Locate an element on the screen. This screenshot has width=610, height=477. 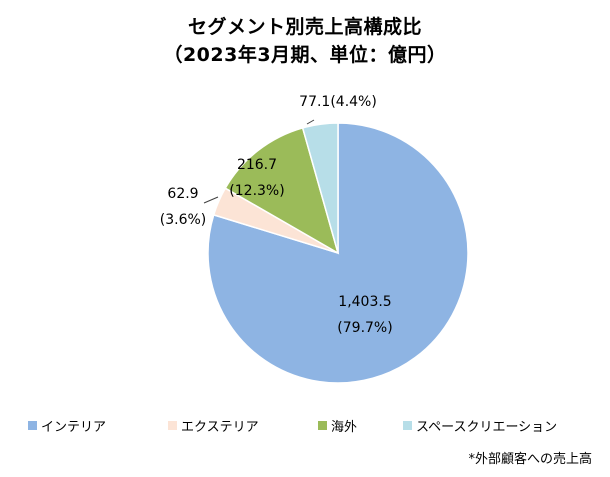
legend-item-space-creation: スペースクリエーション is located at coordinates (480, 425).